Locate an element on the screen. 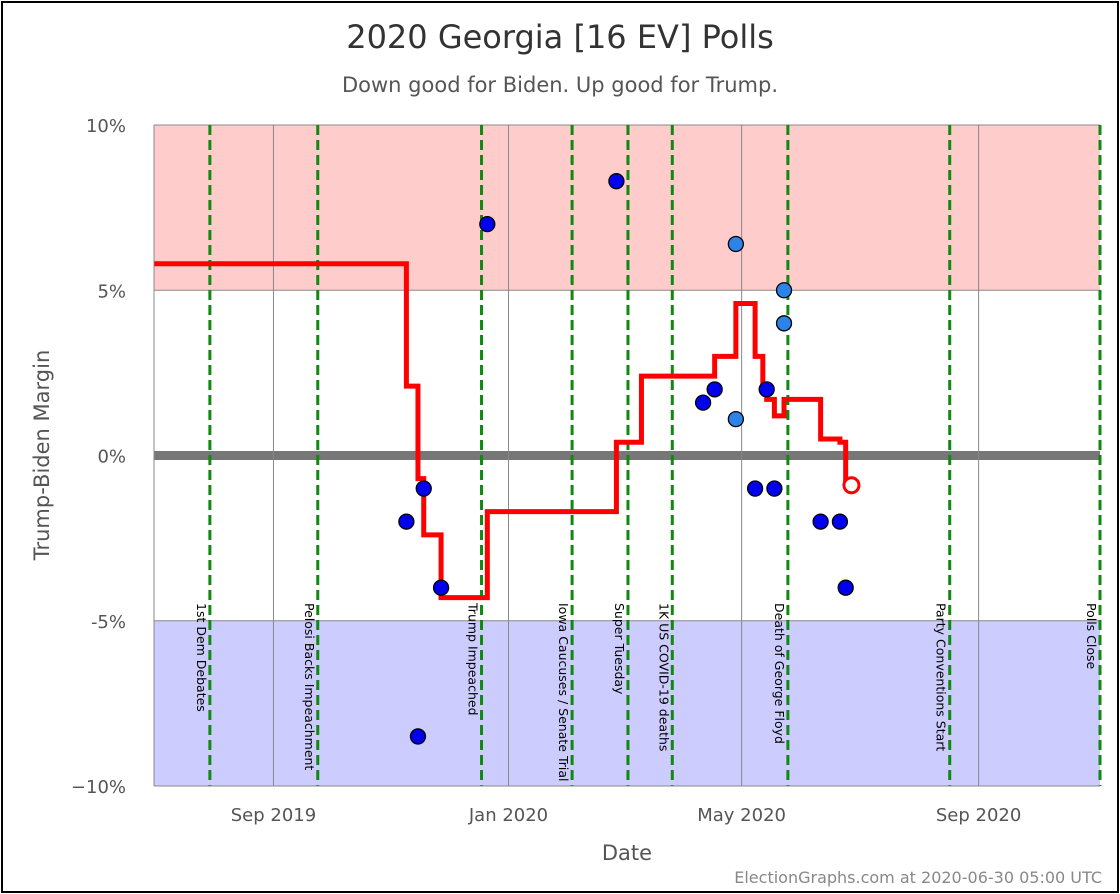  x-tick-label: Sep 2020 is located at coordinates (978, 815).